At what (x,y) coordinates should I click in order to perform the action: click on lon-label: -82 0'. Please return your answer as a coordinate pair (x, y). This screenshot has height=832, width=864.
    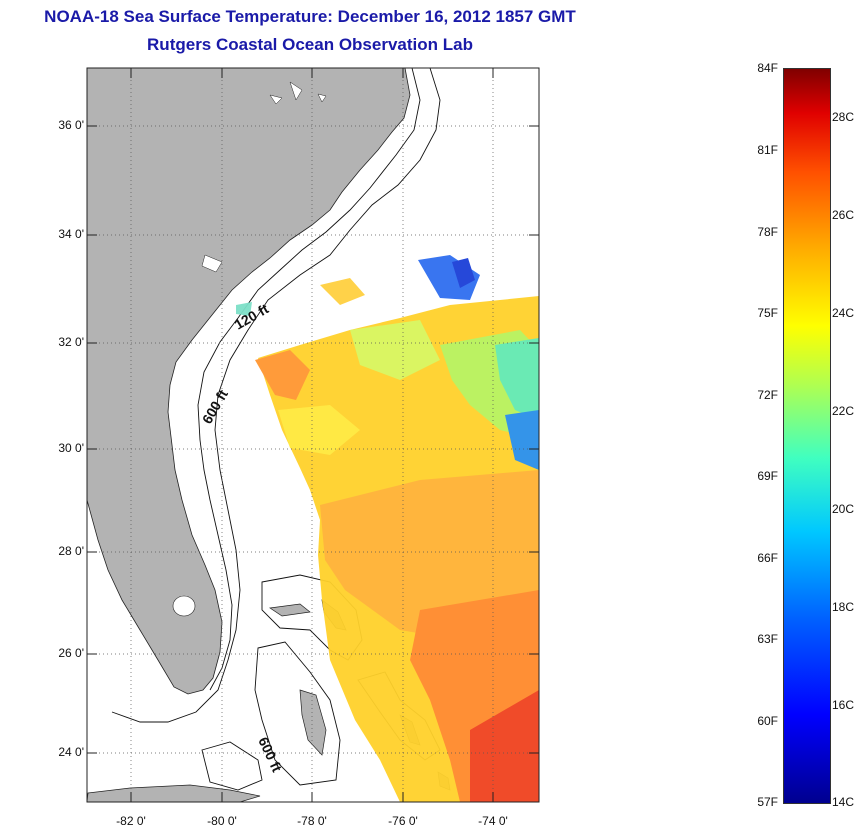
    Looking at the image, I should click on (131, 821).